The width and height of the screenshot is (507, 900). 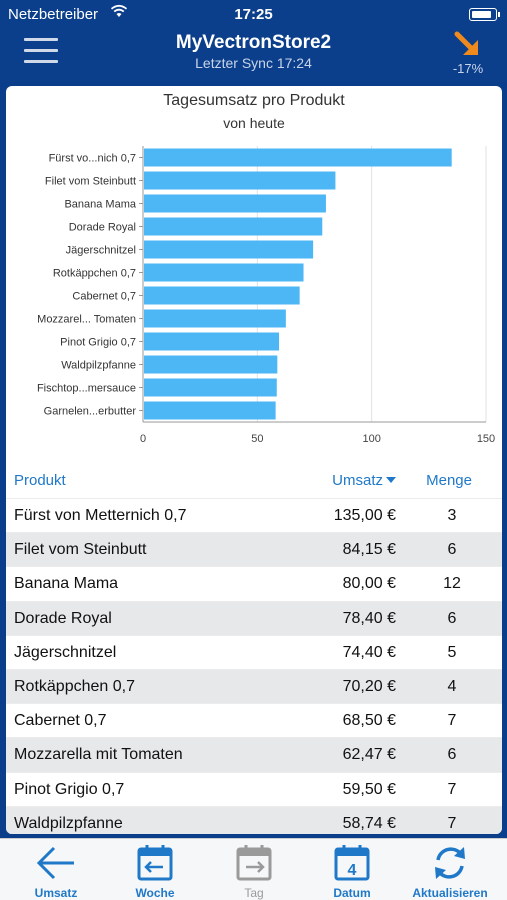 I want to click on column-product: Produkt, so click(x=40, y=480).